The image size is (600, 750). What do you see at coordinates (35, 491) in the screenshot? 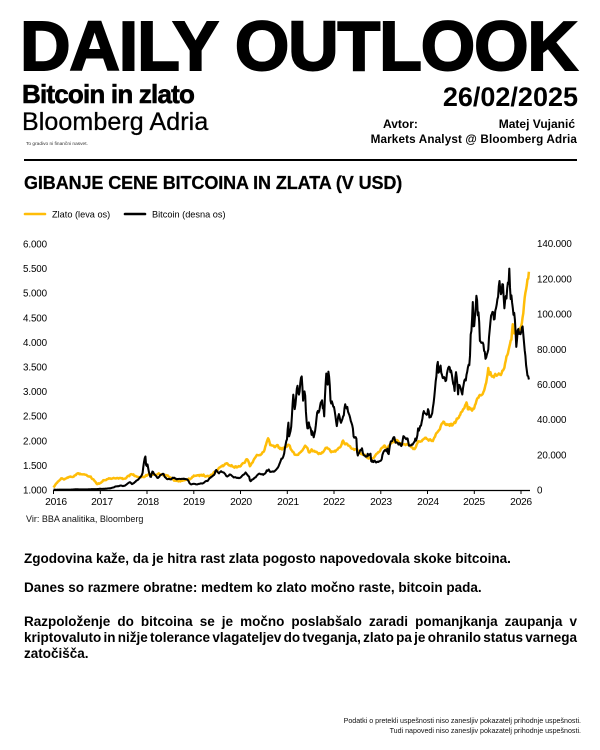
I see `svg-text: 1.000` at bounding box center [35, 491].